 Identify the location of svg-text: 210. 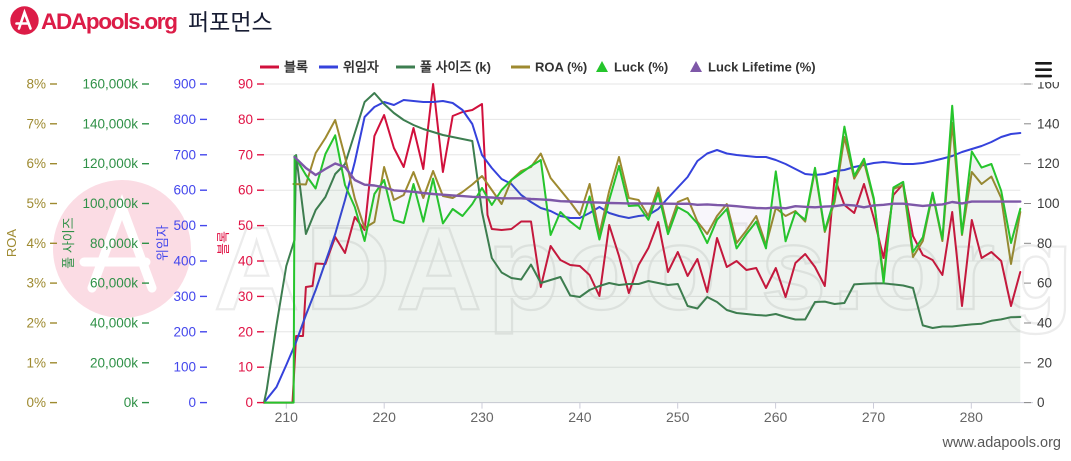
(287, 417).